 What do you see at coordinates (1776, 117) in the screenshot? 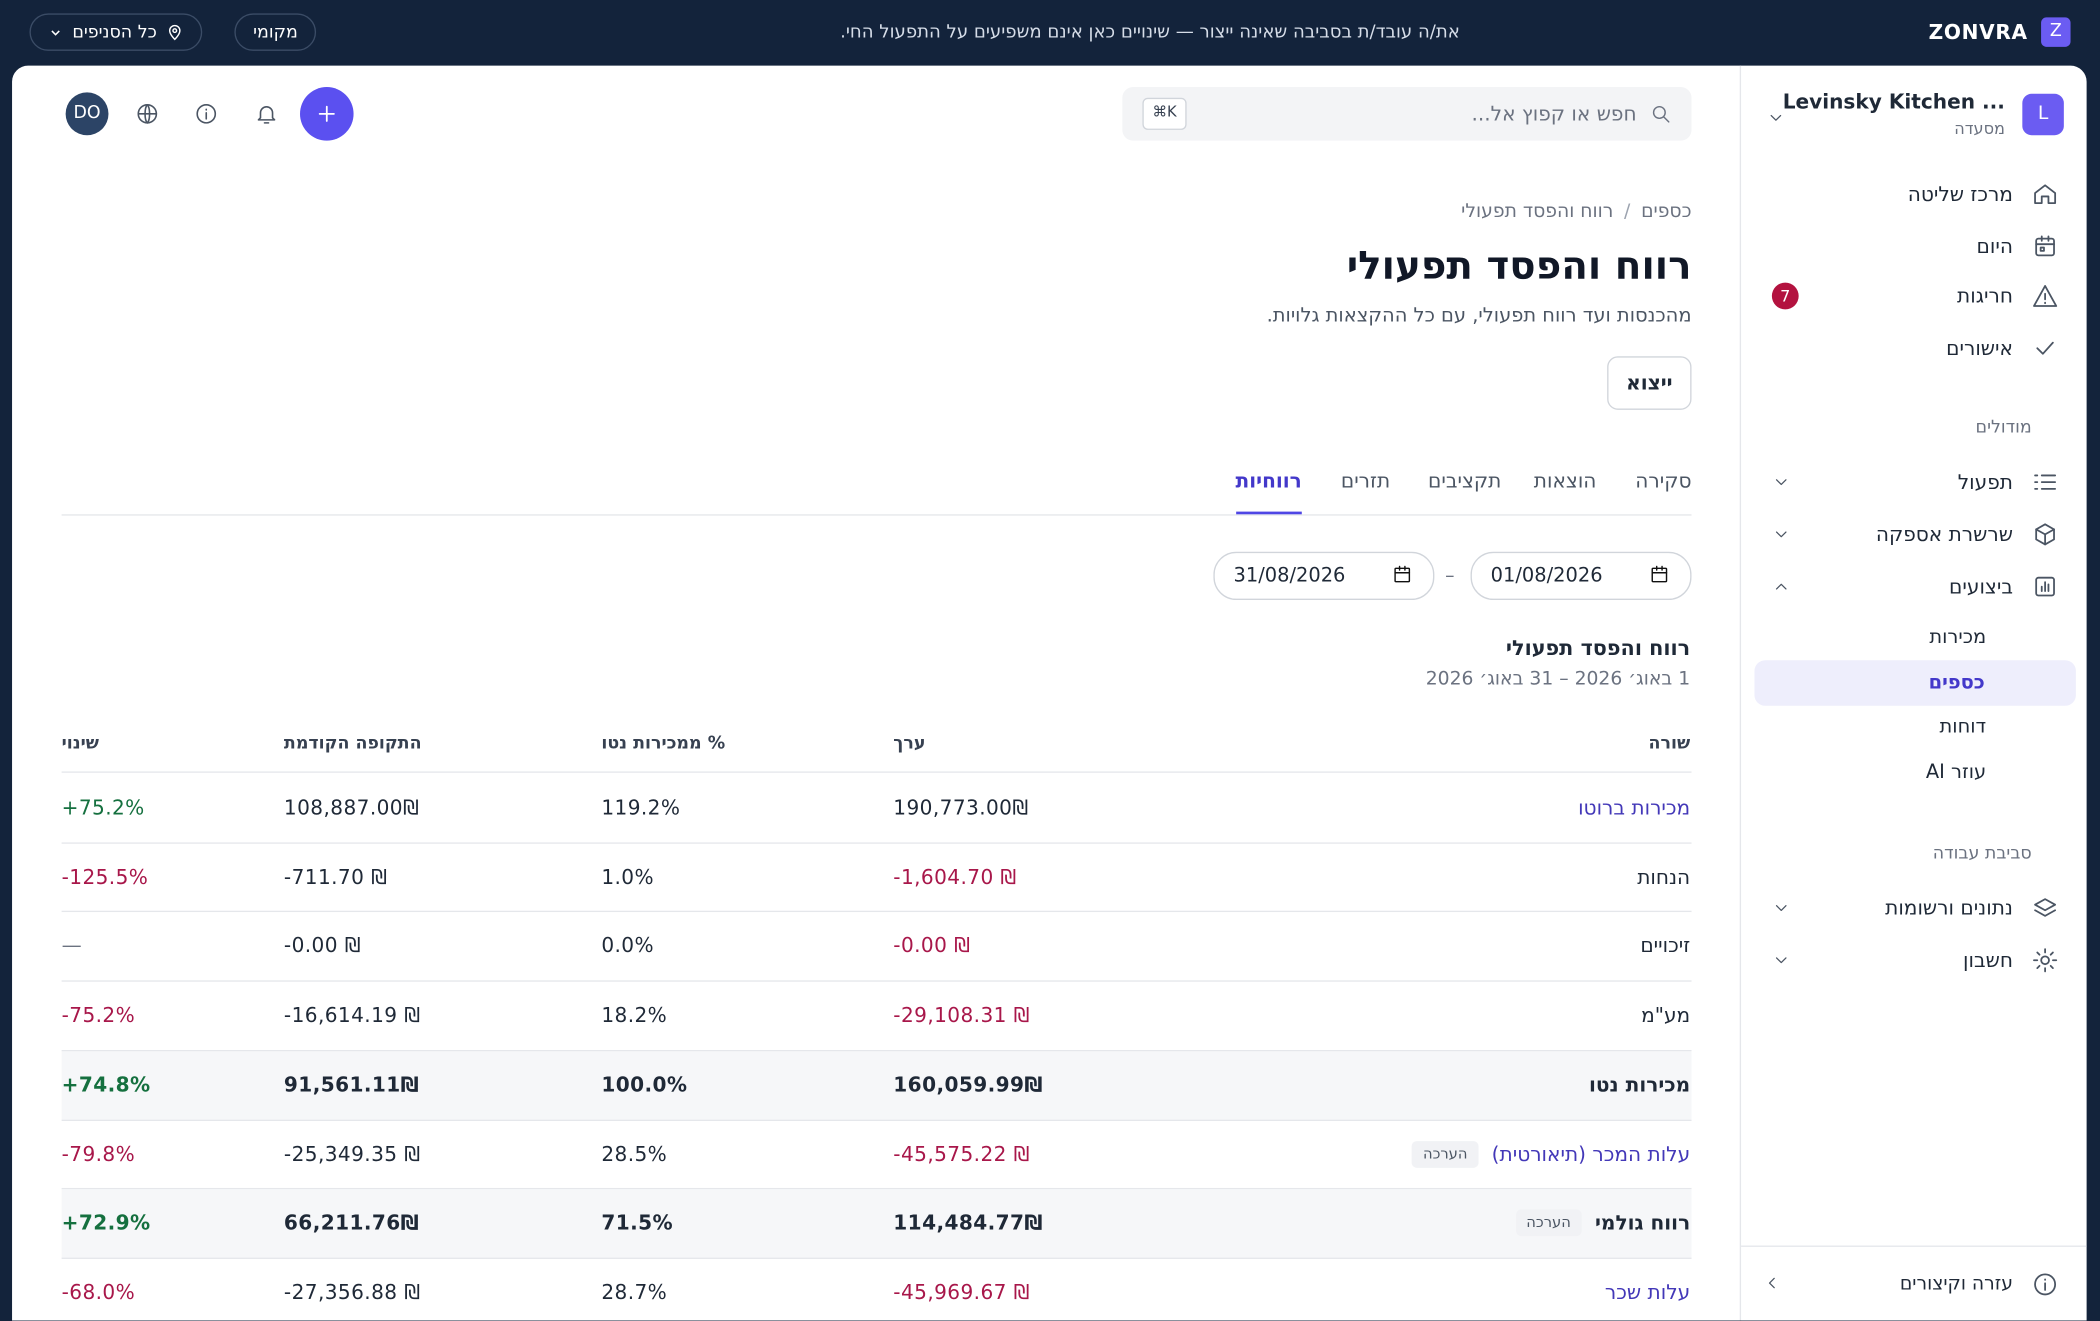
I see `org-chevron` at bounding box center [1776, 117].